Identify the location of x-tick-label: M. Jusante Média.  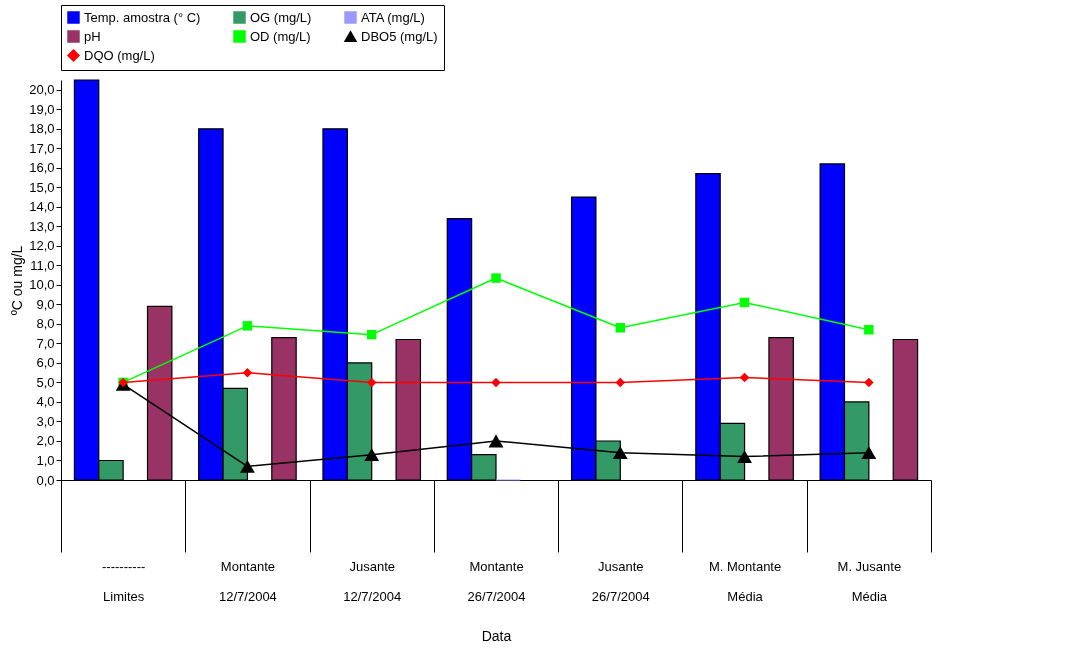
(869, 581).